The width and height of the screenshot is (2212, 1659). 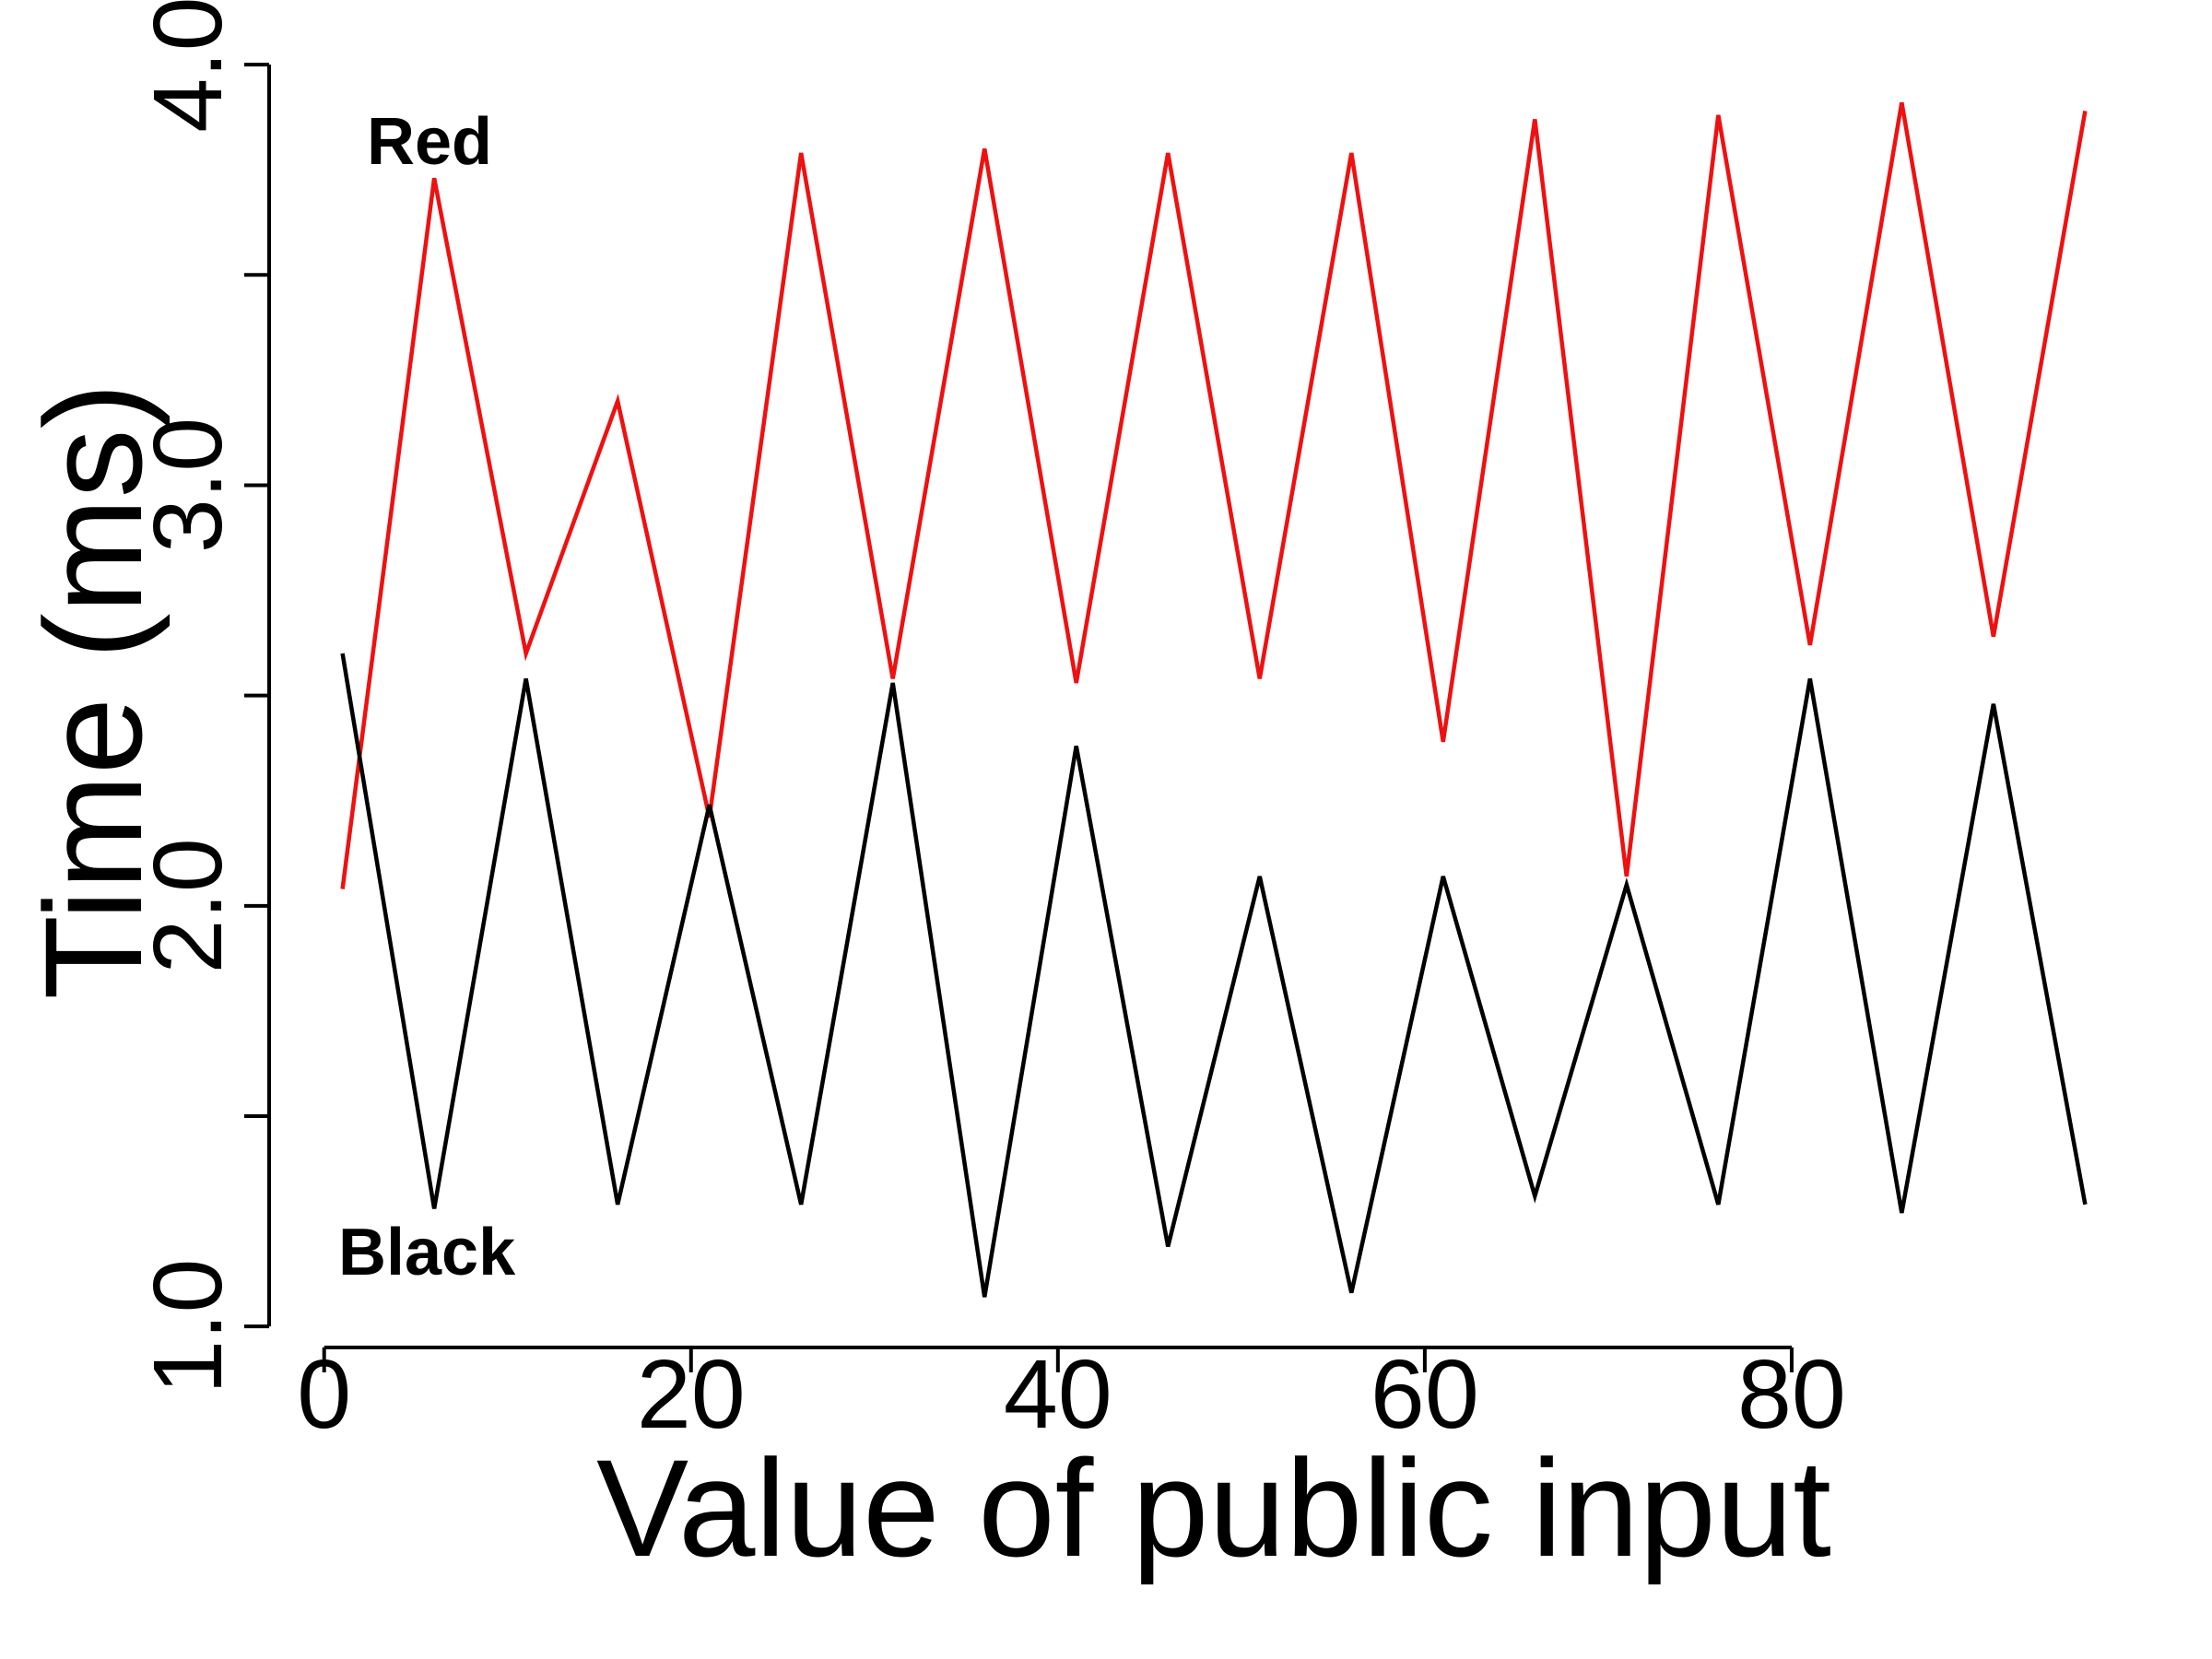 I want to click on y-axis-title: Time (ms), so click(x=93, y=690).